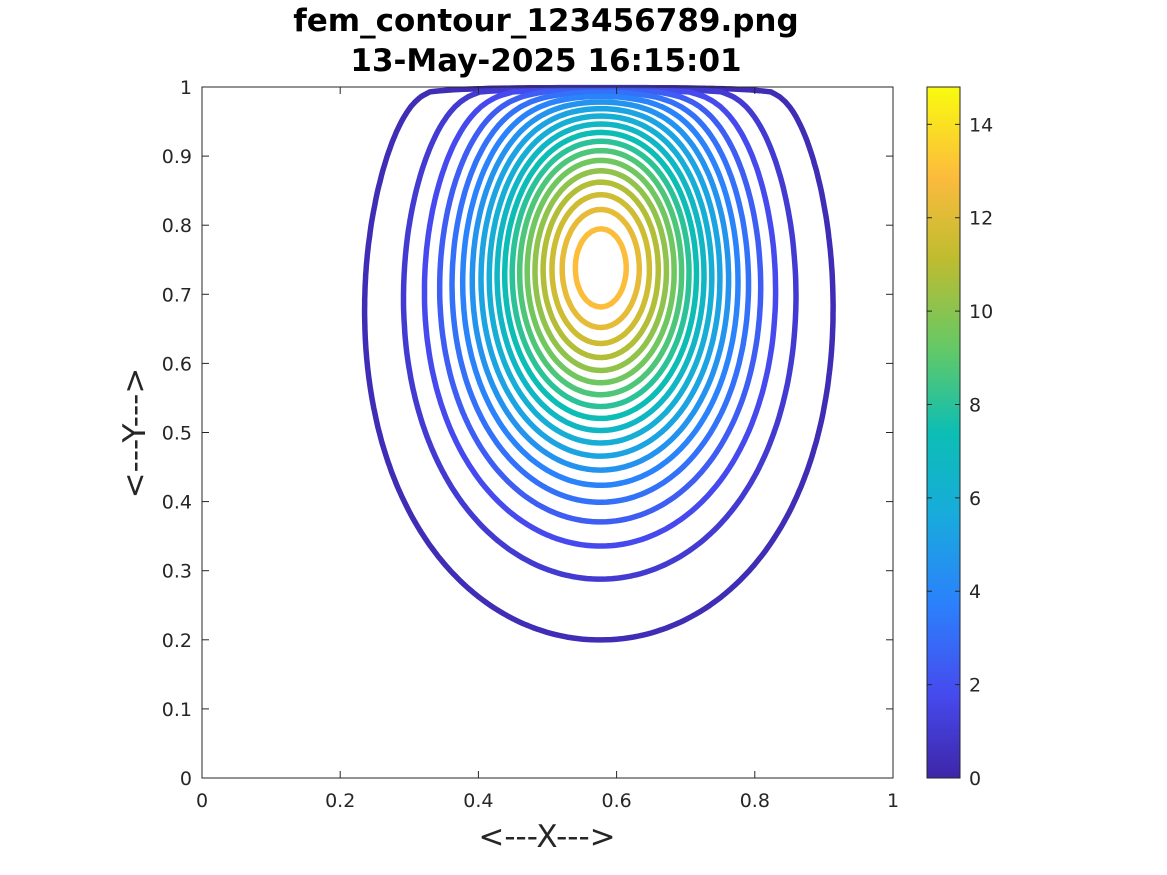  I want to click on colorbar, so click(943, 432).